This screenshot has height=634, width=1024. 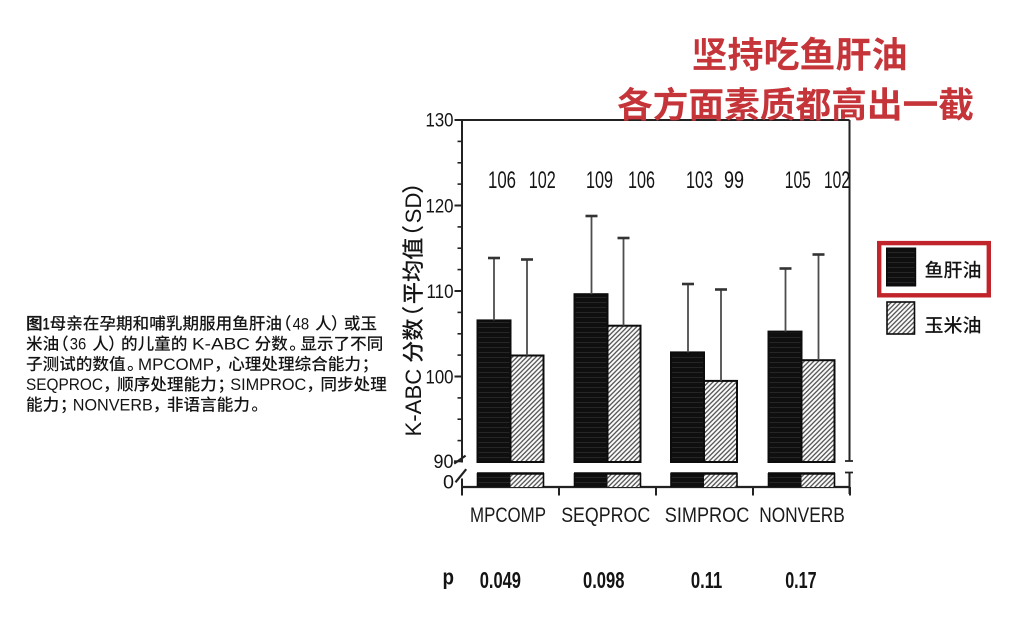 What do you see at coordinates (440, 292) in the screenshot?
I see `svg-text: 110` at bounding box center [440, 292].